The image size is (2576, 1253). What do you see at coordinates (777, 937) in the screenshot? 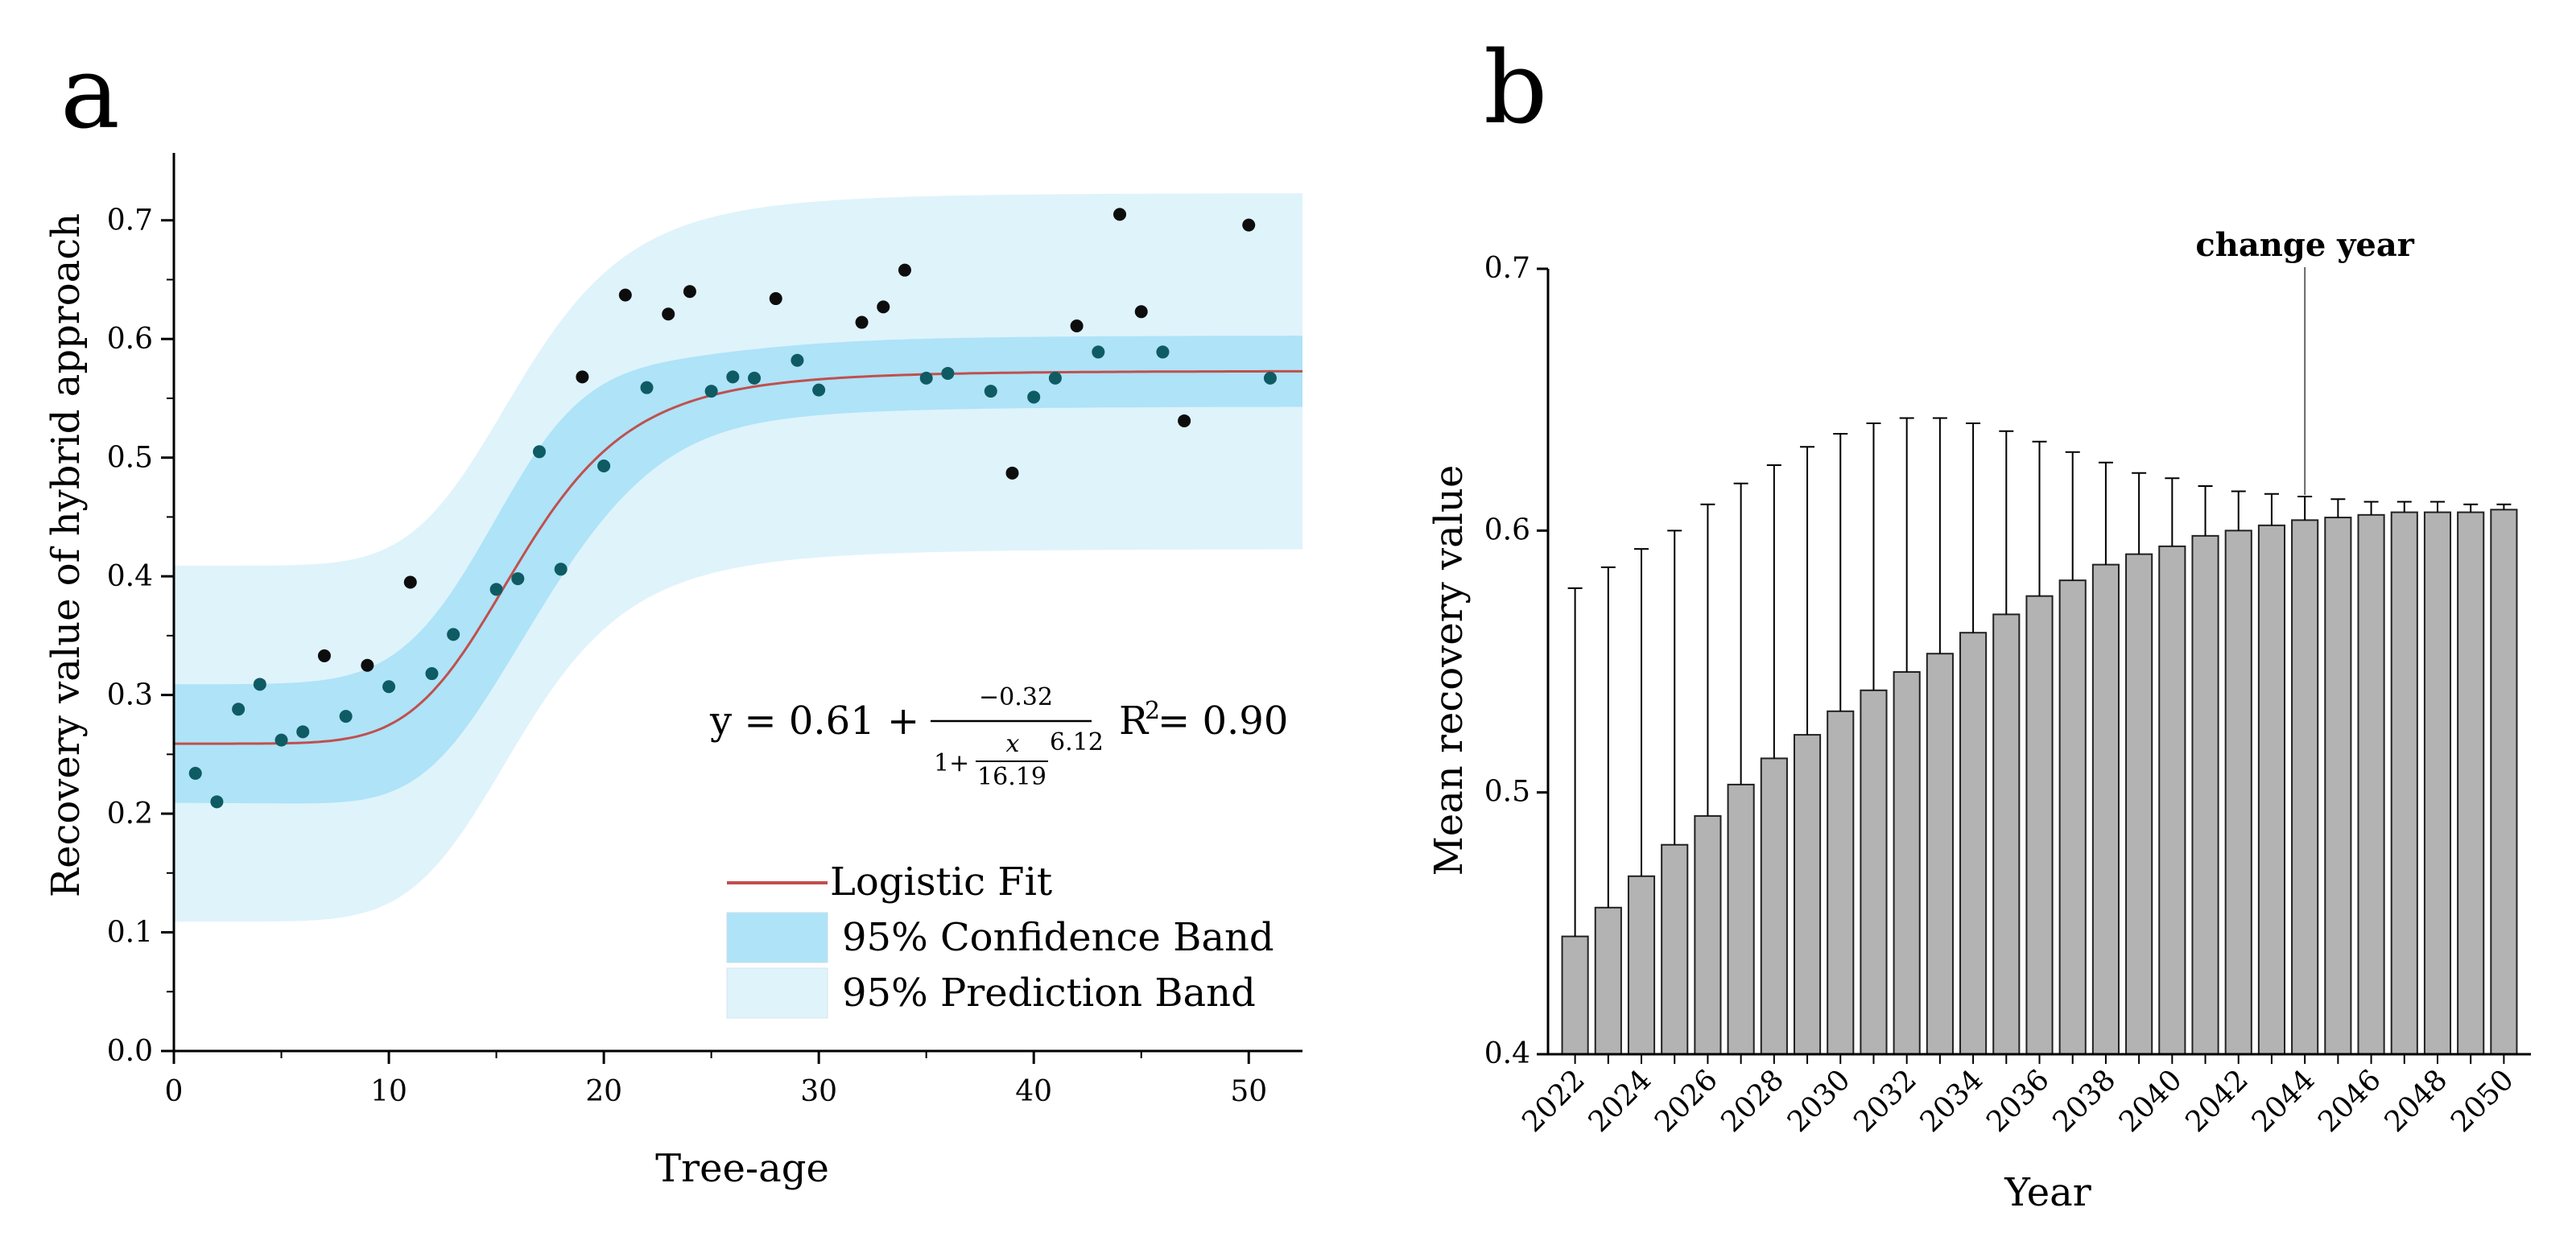
I see `legend-confidence-swatch` at bounding box center [777, 937].